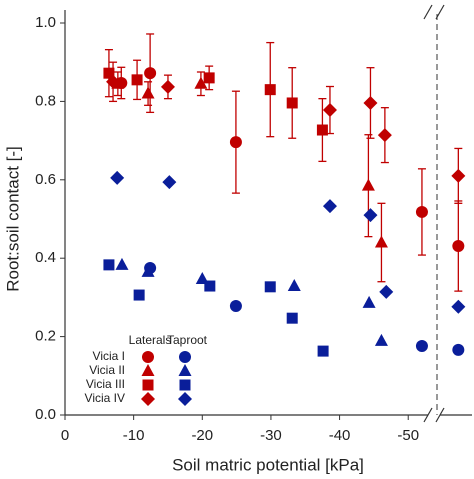 The height and width of the screenshot is (479, 474). What do you see at coordinates (107, 370) in the screenshot?
I see `legend-label: Vicia II` at bounding box center [107, 370].